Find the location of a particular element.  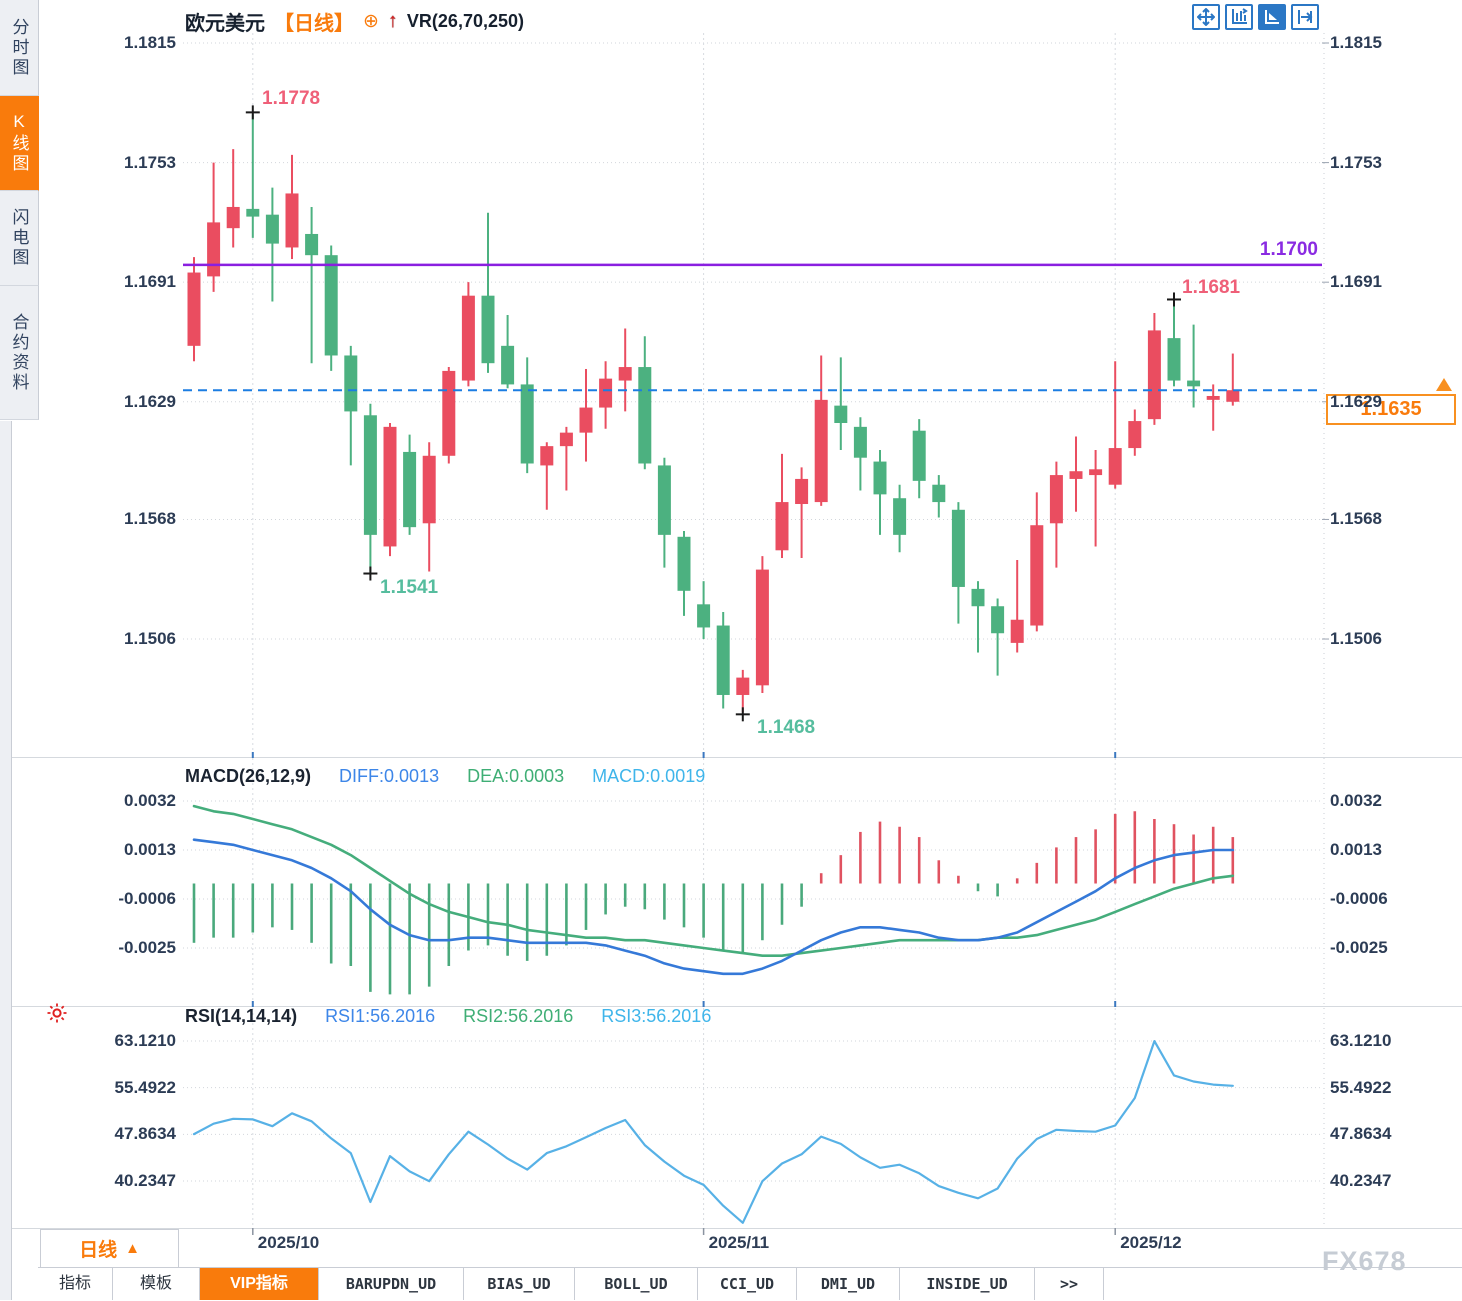

low-price-label-1: 1.1541 is located at coordinates (409, 587).